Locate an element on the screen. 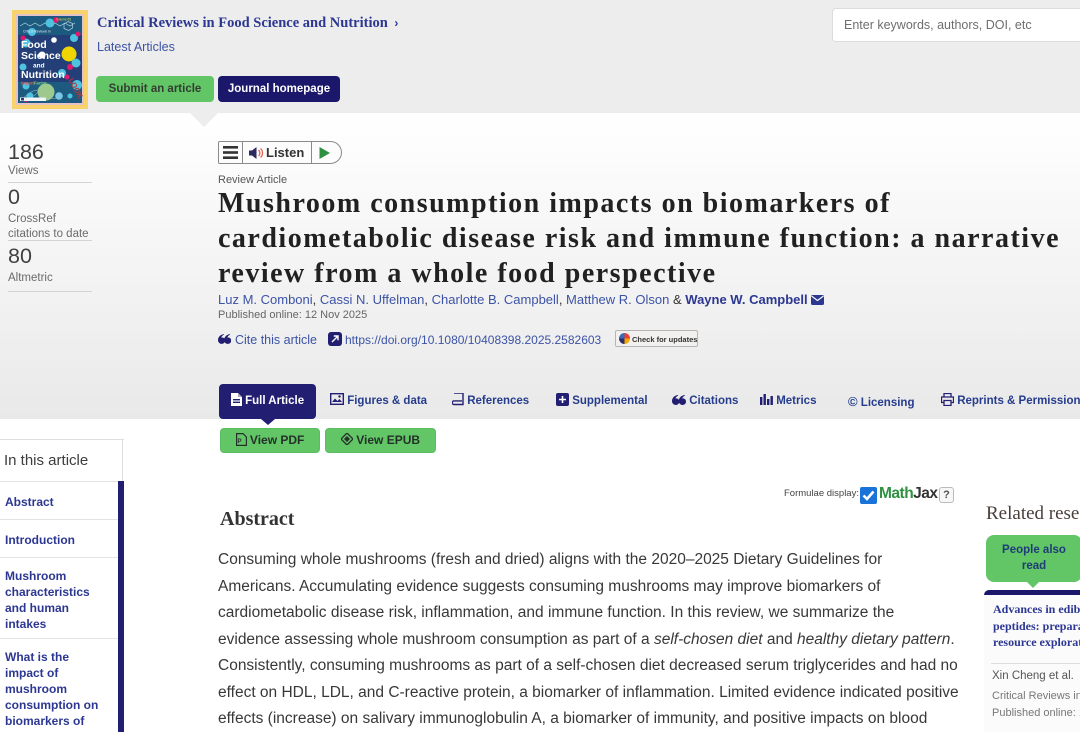  svg-text: Nutrition is located at coordinates (43, 75).